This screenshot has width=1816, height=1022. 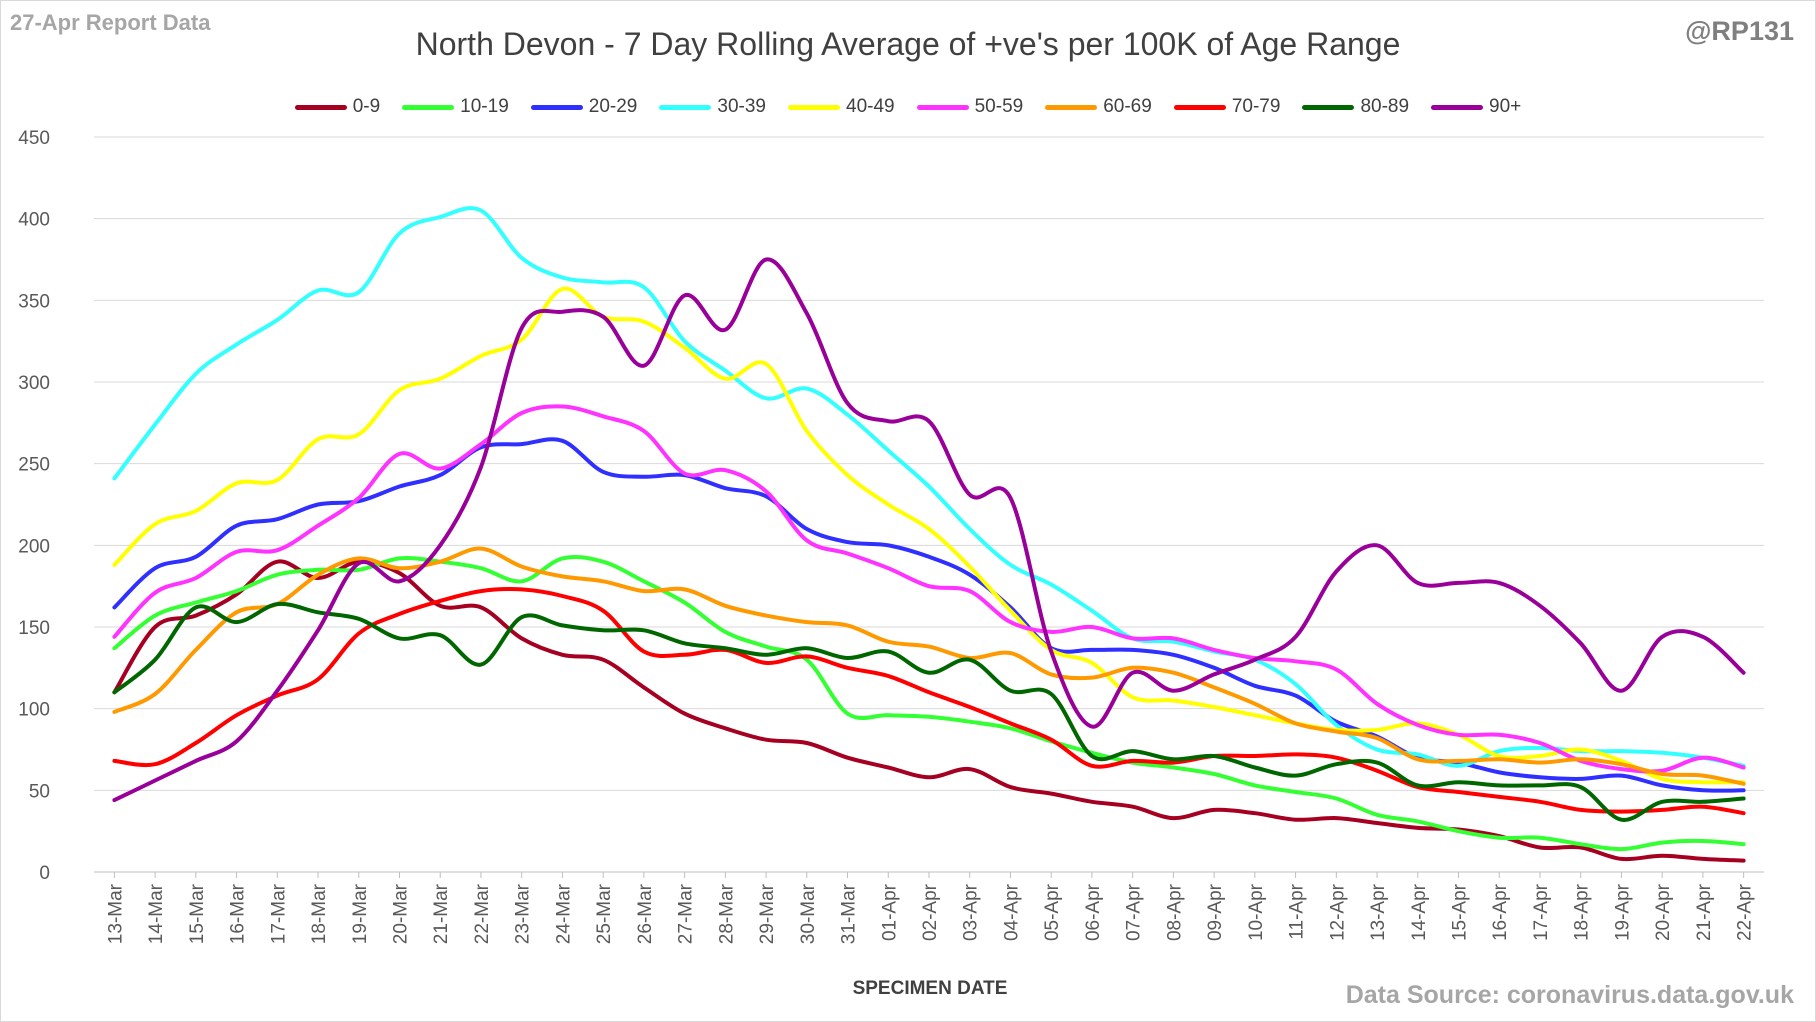 I want to click on x-tick-label: 11-Apr, so click(x=1297, y=911).